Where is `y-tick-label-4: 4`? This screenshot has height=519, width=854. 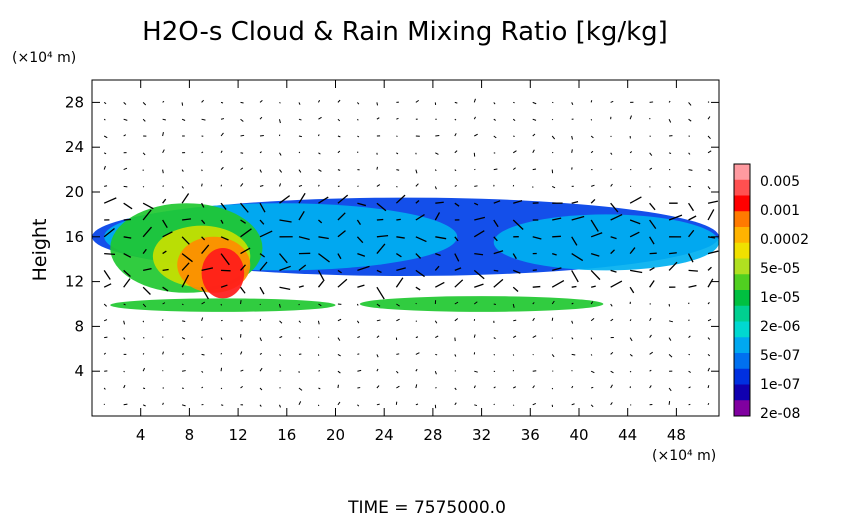
y-tick-label-4: 4 is located at coordinates (79, 371).